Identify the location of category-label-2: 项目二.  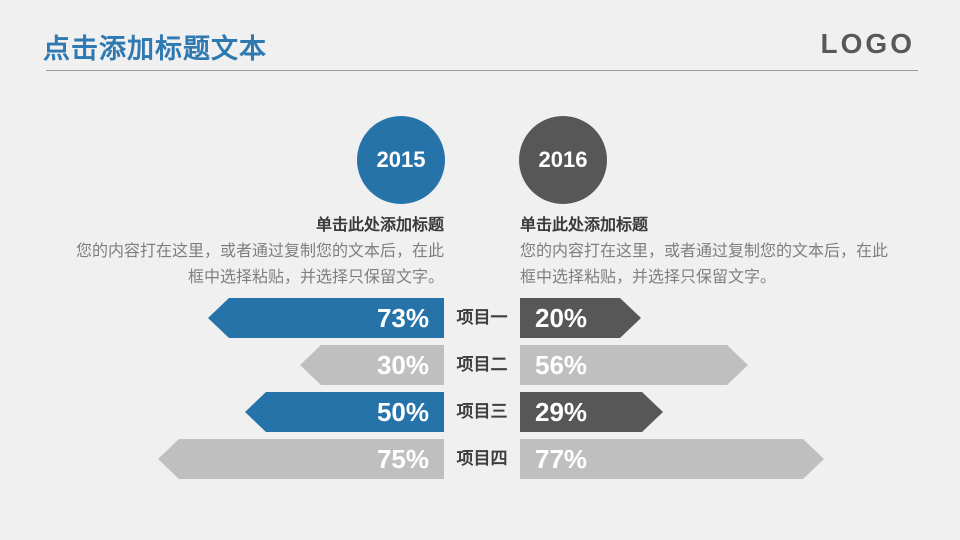
(482, 364).